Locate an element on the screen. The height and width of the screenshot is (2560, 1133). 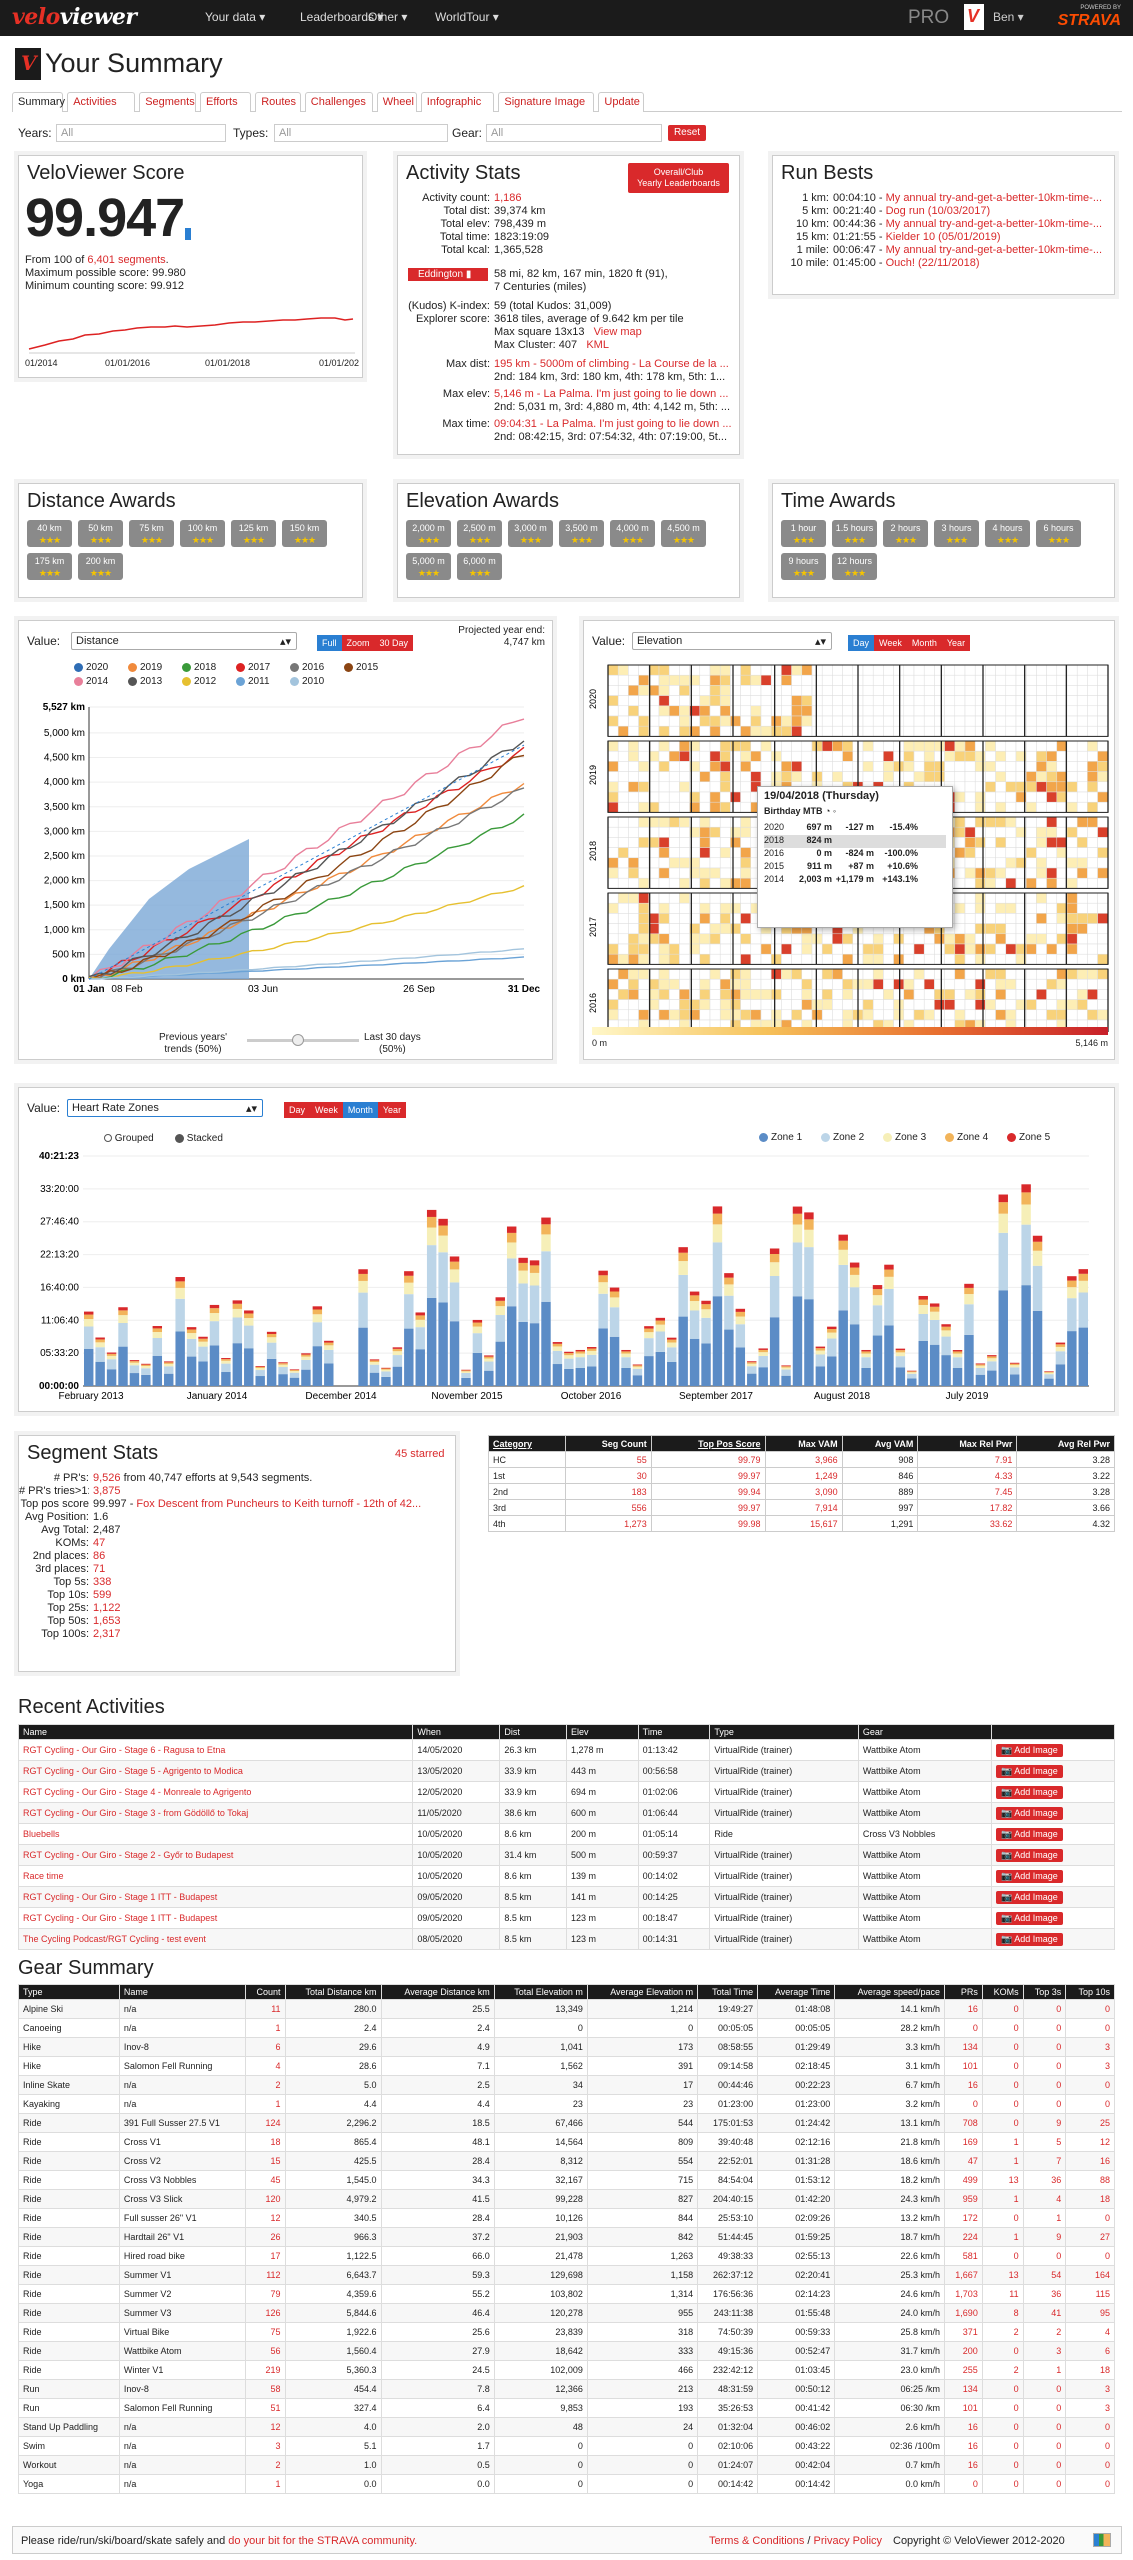
table-cell: 99.98 is located at coordinates (708, 1523).